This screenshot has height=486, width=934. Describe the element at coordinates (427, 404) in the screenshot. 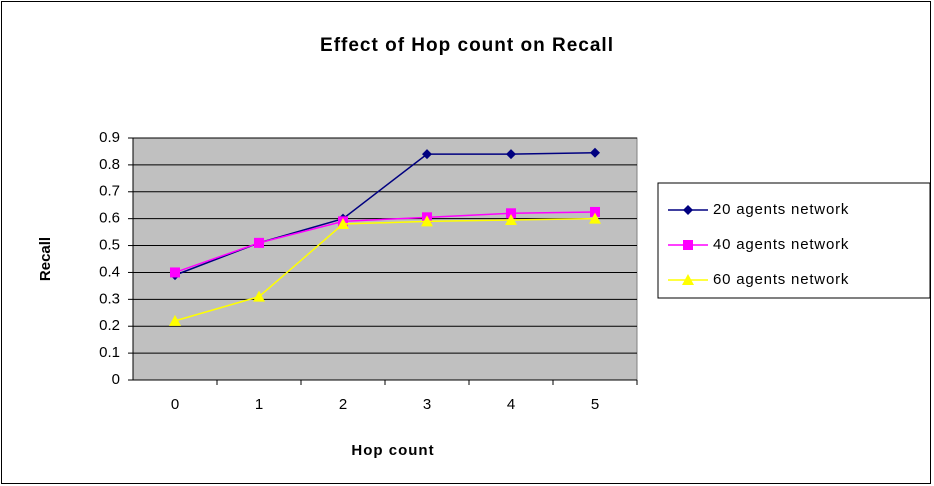

I see `x-tick-label: 3` at that location.